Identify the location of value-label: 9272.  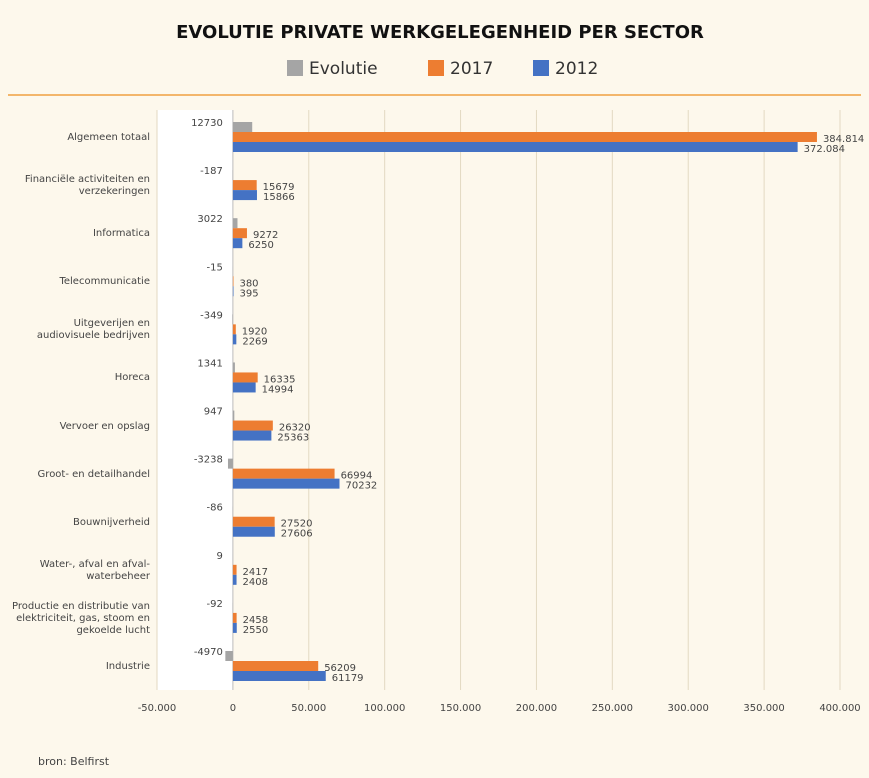
(265, 235).